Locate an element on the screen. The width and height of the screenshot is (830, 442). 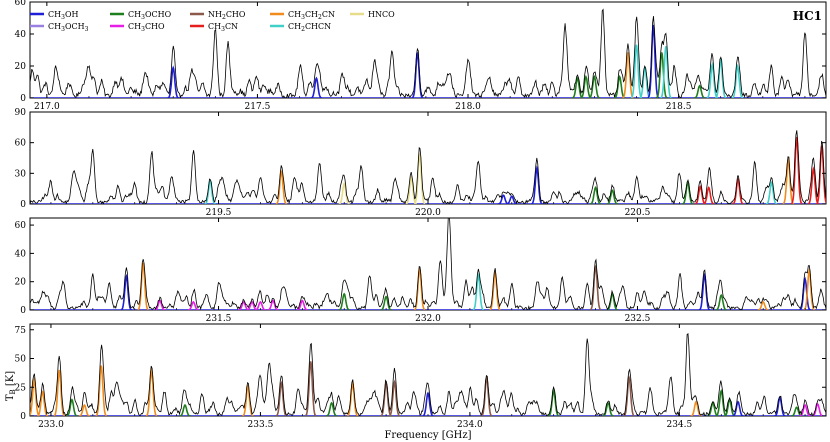
x-tick-label: 231.5 is located at coordinates (219, 319).